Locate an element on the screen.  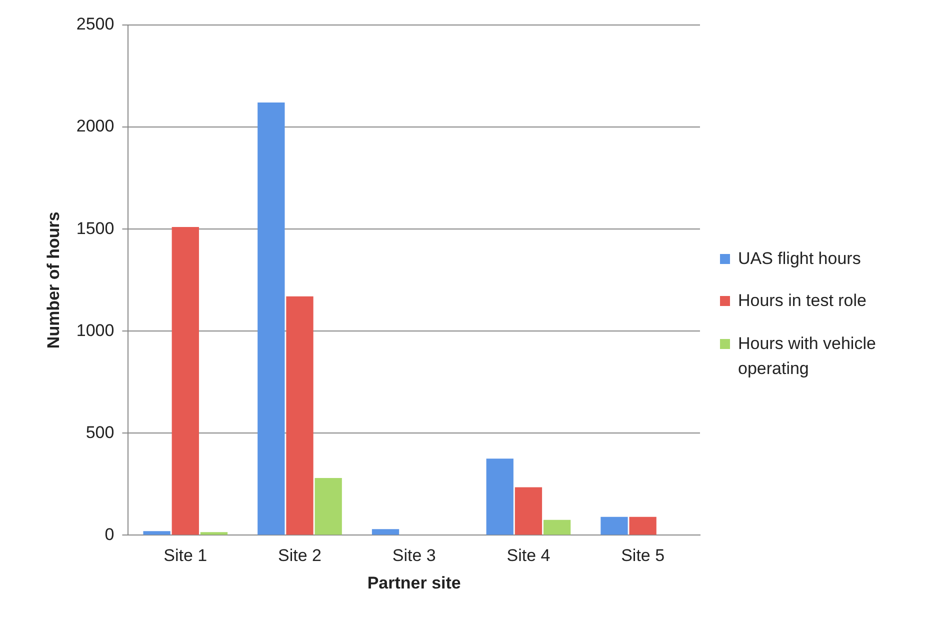
y-tick-label: 0 is located at coordinates (109, 534).